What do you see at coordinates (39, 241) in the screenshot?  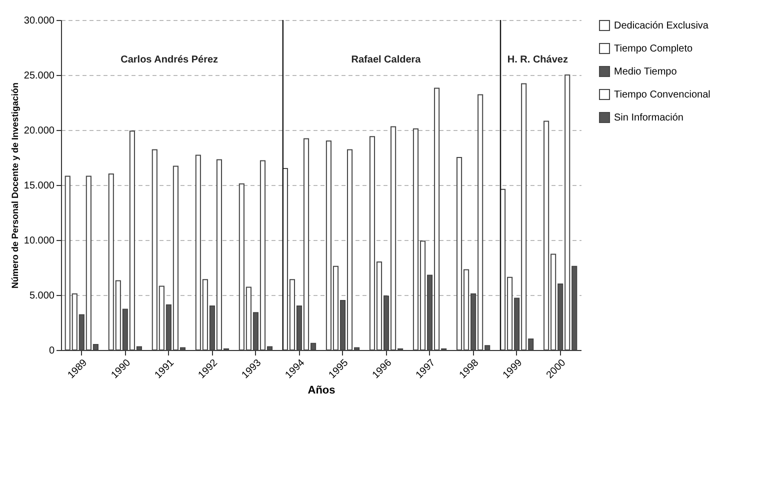 I see `y-tick-label: 10.000` at bounding box center [39, 241].